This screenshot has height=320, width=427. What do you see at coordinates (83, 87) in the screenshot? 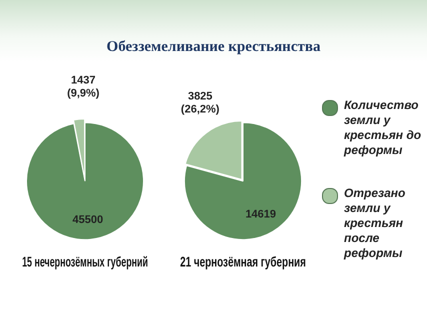
I see `data-label: 1437 (9,9%)` at bounding box center [83, 87].